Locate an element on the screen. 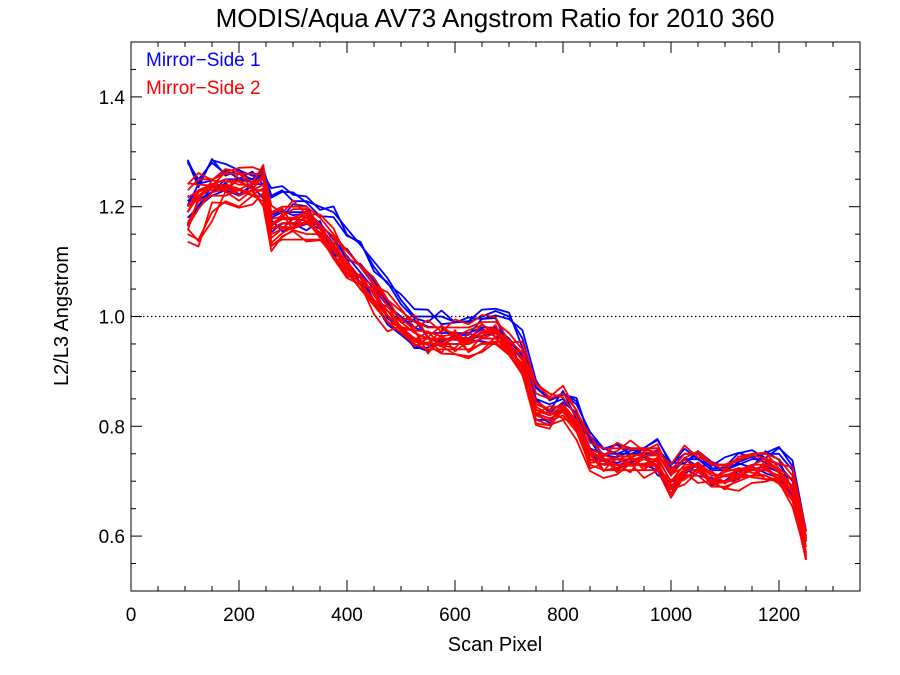 Image resolution: width=900 pixels, height=675 pixels. x-tick-label-600: 600 is located at coordinates (455, 615).